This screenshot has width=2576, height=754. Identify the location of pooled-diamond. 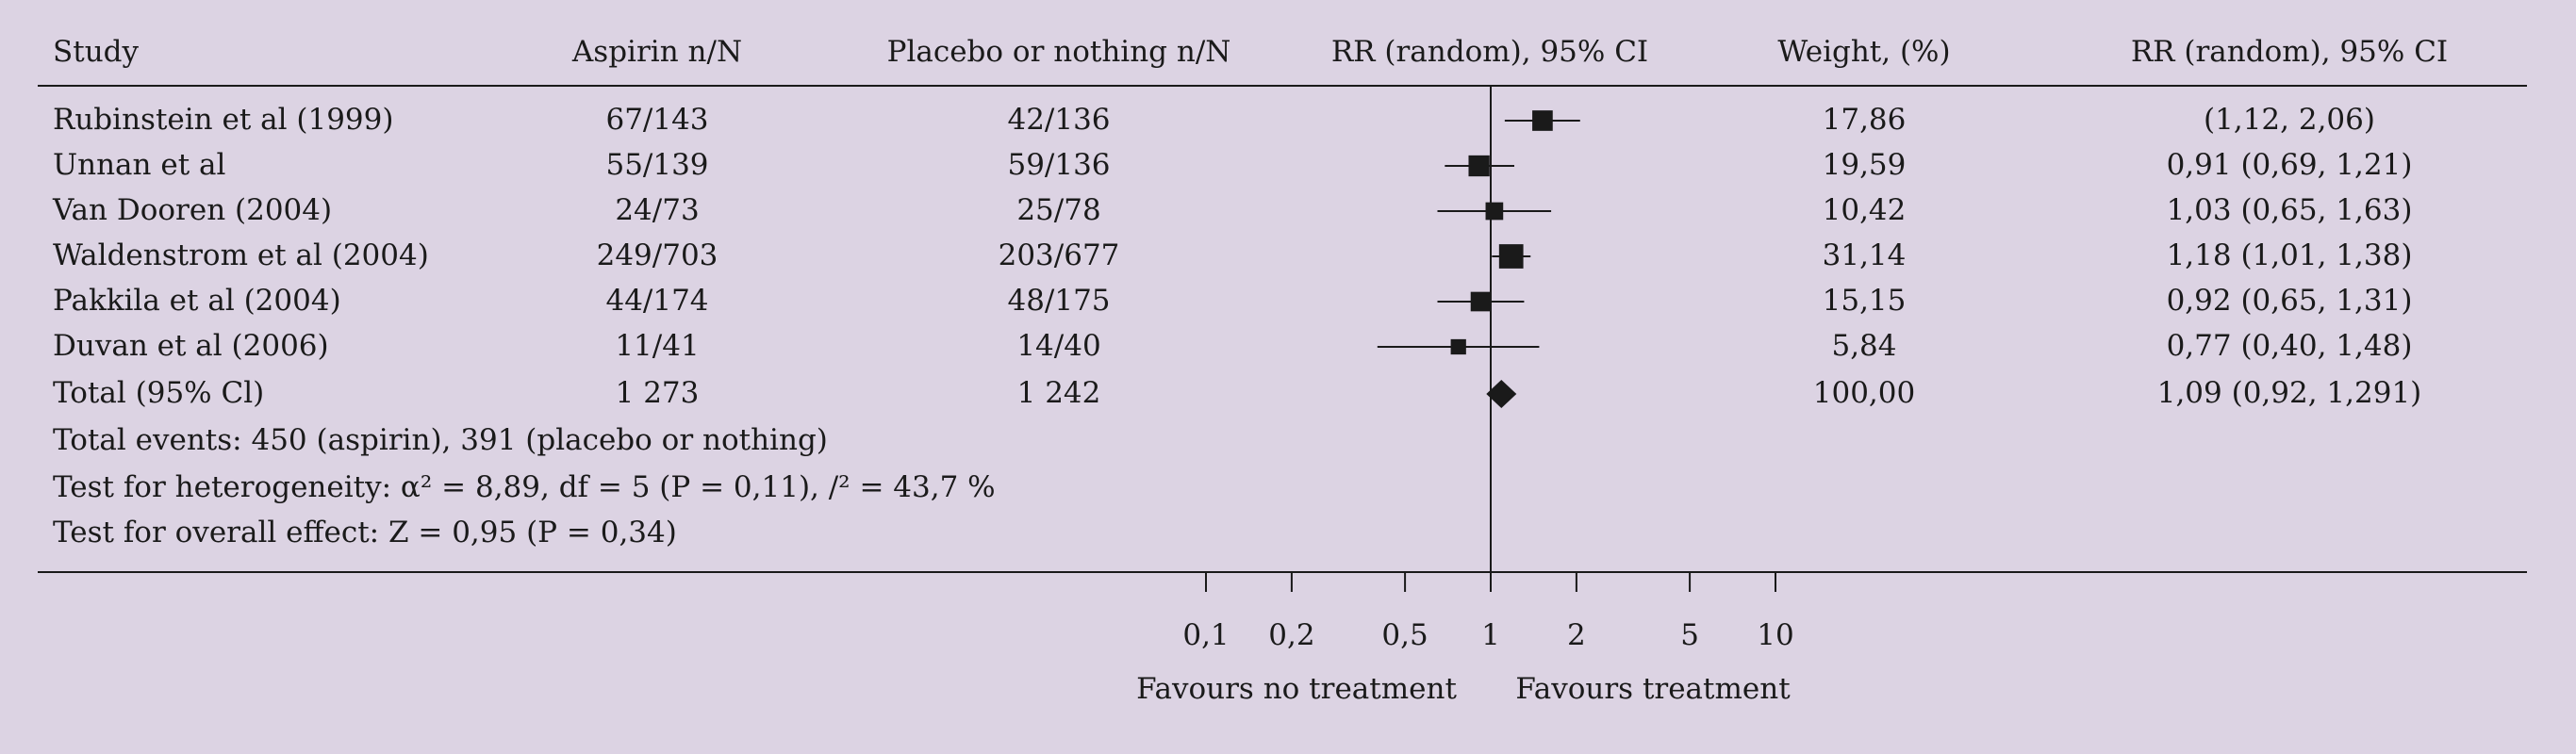
(1501, 394).